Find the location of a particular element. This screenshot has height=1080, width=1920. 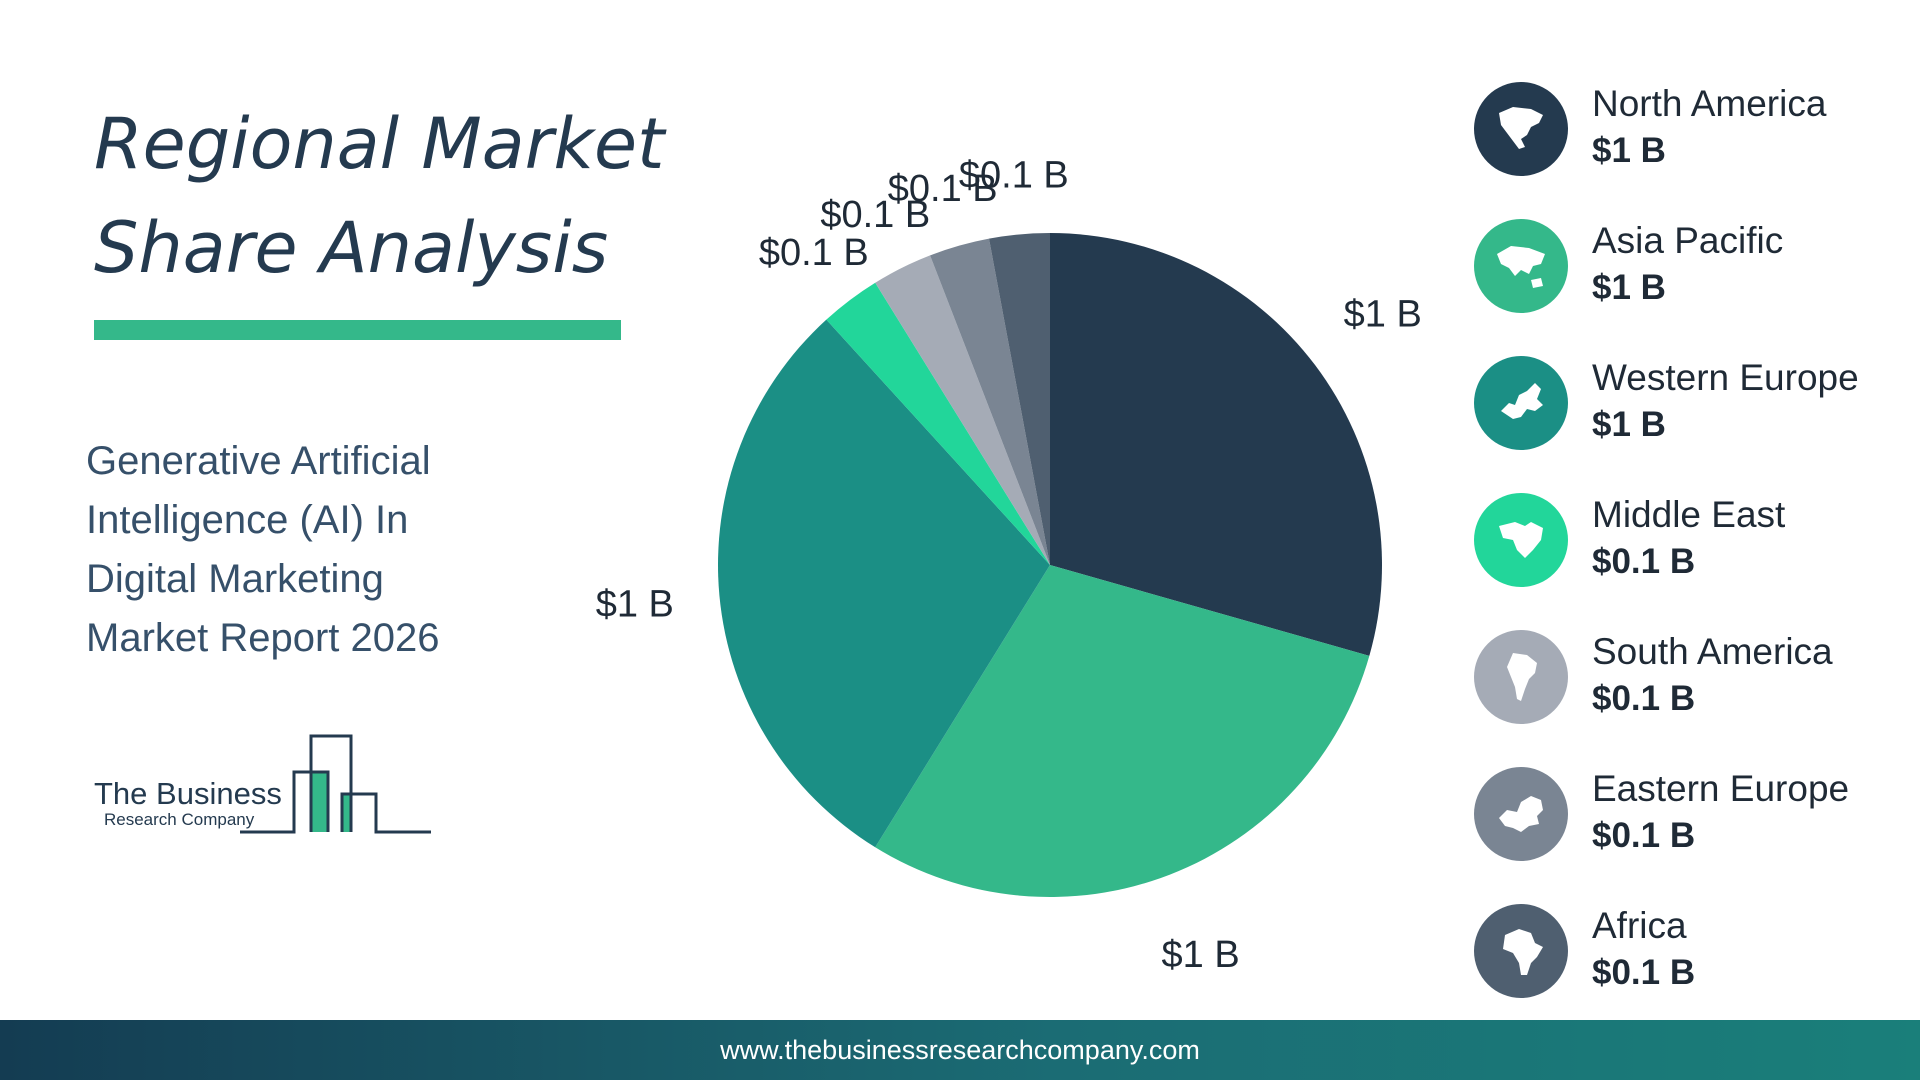

legend-item-south-america: South America $0.1 B is located at coordinates (1694, 698).